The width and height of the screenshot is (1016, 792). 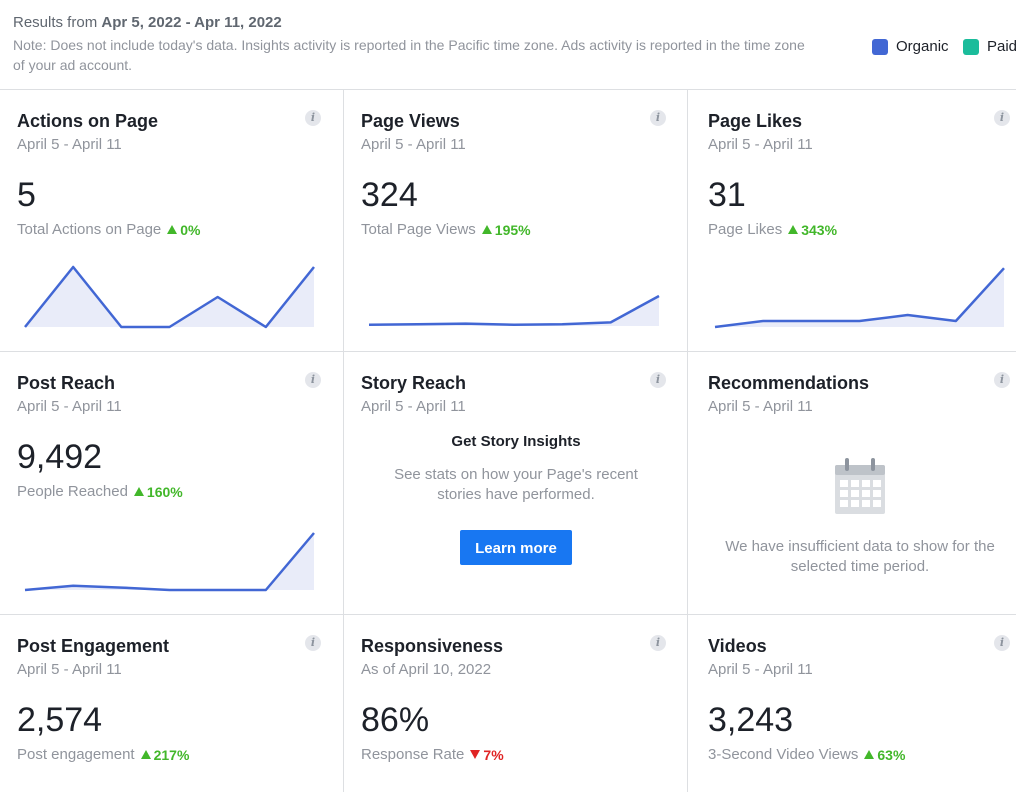 What do you see at coordinates (432, 646) in the screenshot?
I see `card-title: Responsiveness` at bounding box center [432, 646].